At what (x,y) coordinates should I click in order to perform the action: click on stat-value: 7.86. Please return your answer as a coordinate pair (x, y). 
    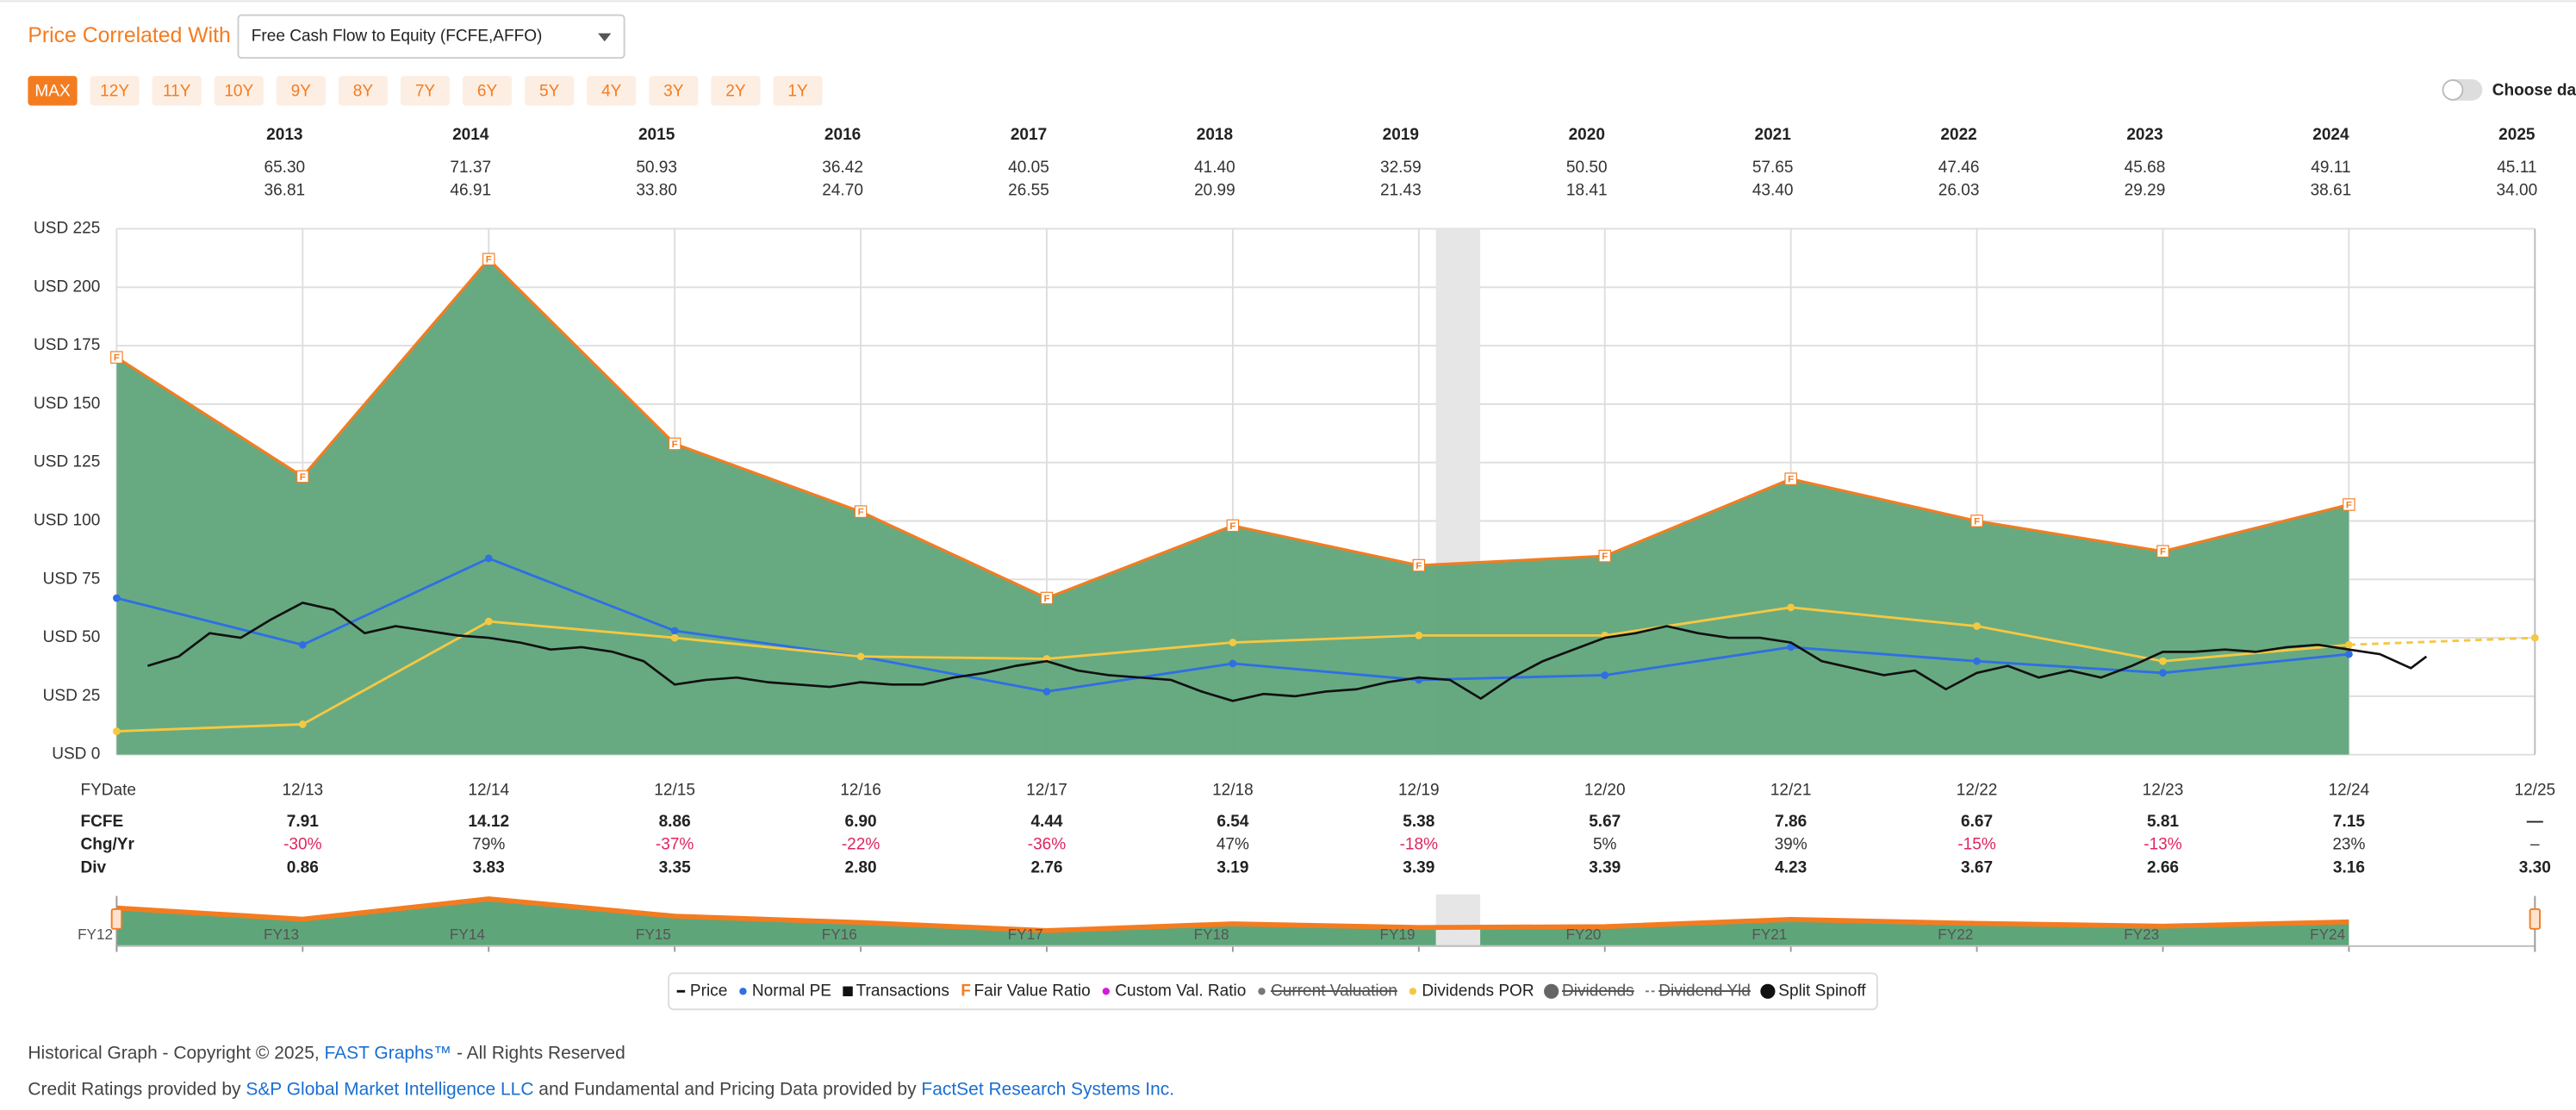
    Looking at the image, I should click on (1791, 822).